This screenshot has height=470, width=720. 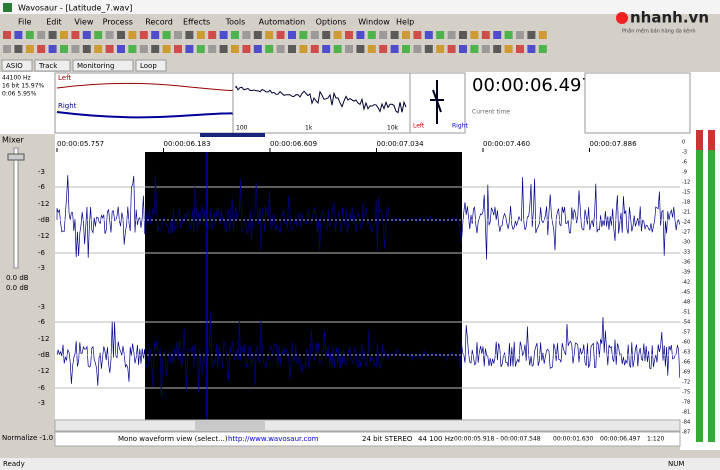 I want to click on menu-item: Record, so click(x=159, y=22).